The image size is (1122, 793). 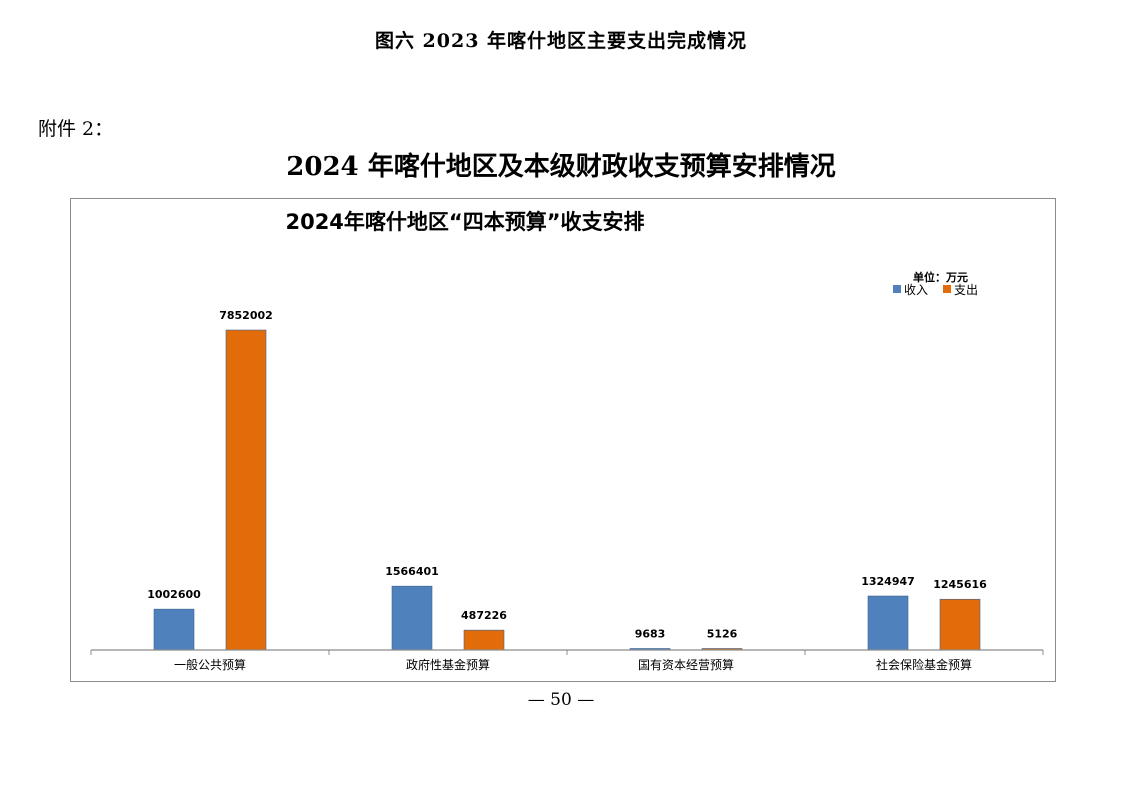 I want to click on data-label: 1245616, so click(x=960, y=584).